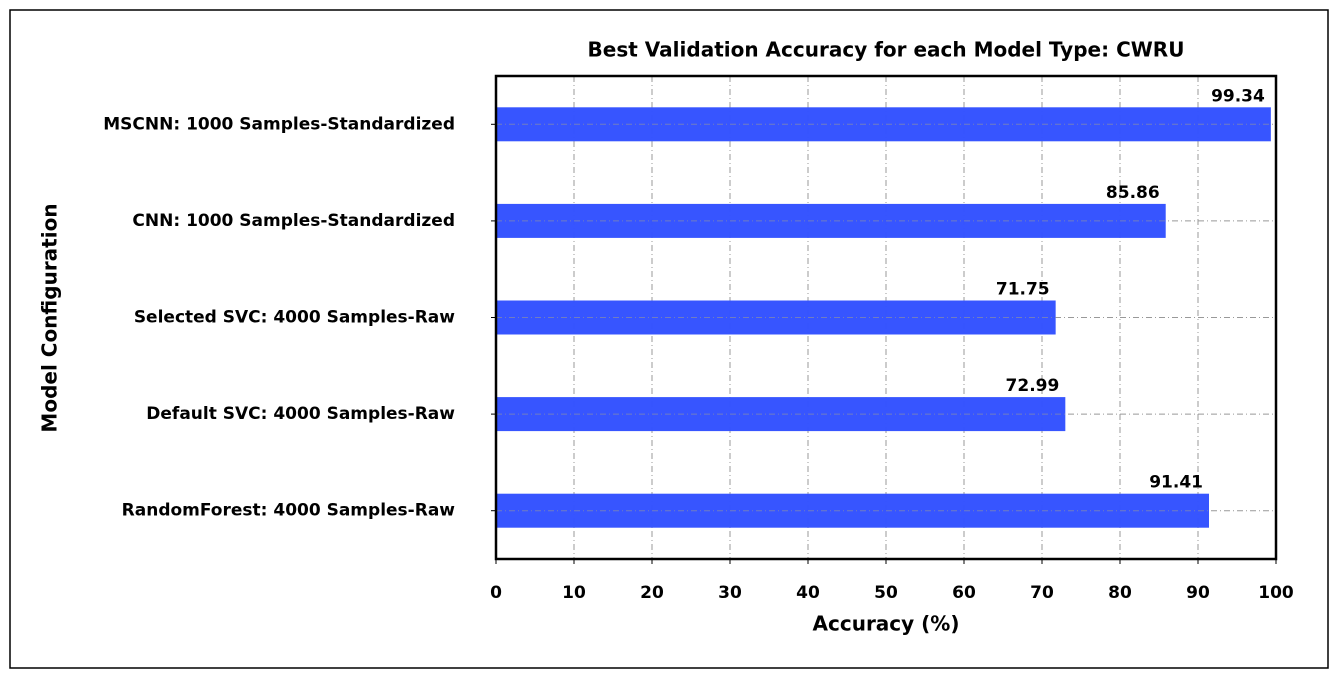 The height and width of the screenshot is (677, 1336). I want to click on y-tick-label: CNN: 1000 Samples-Standardized, so click(293, 221).